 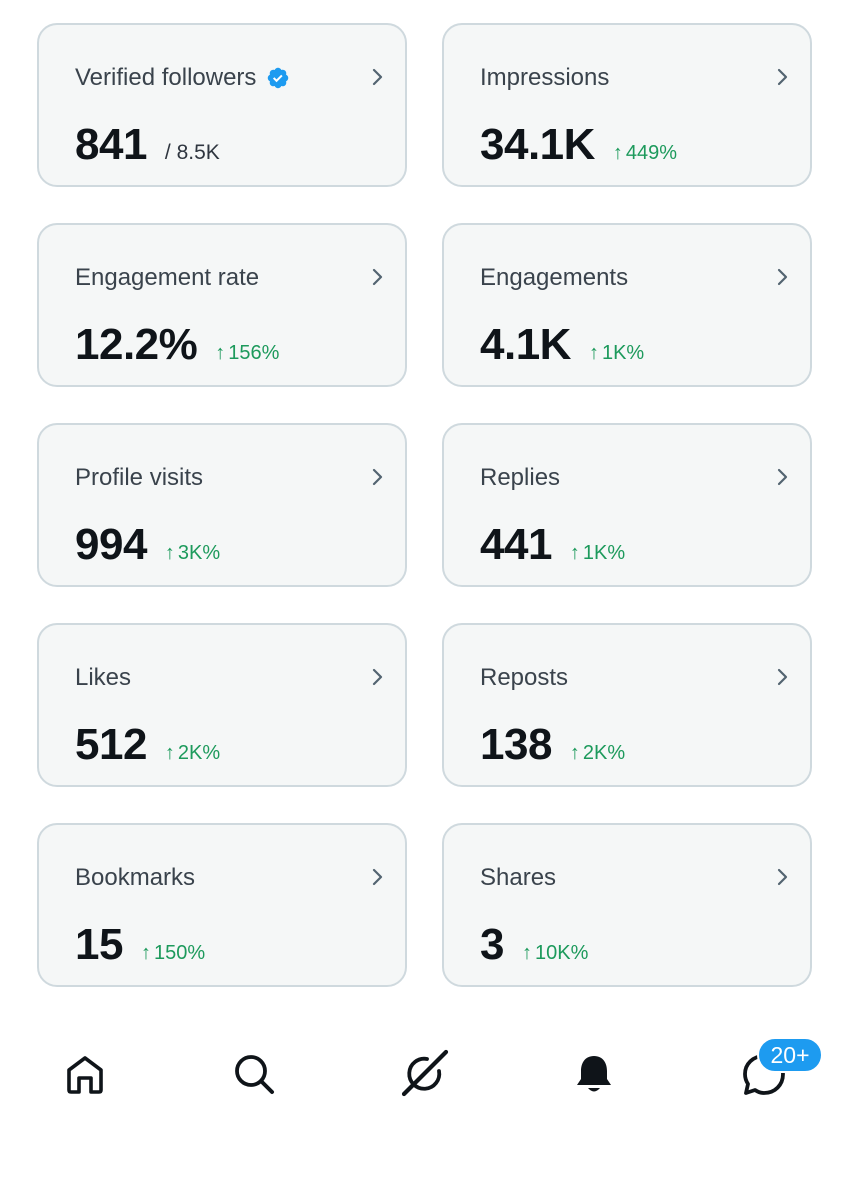 I want to click on metric-card-shares: Shares 3 ↑ 10K%, so click(x=627, y=905).